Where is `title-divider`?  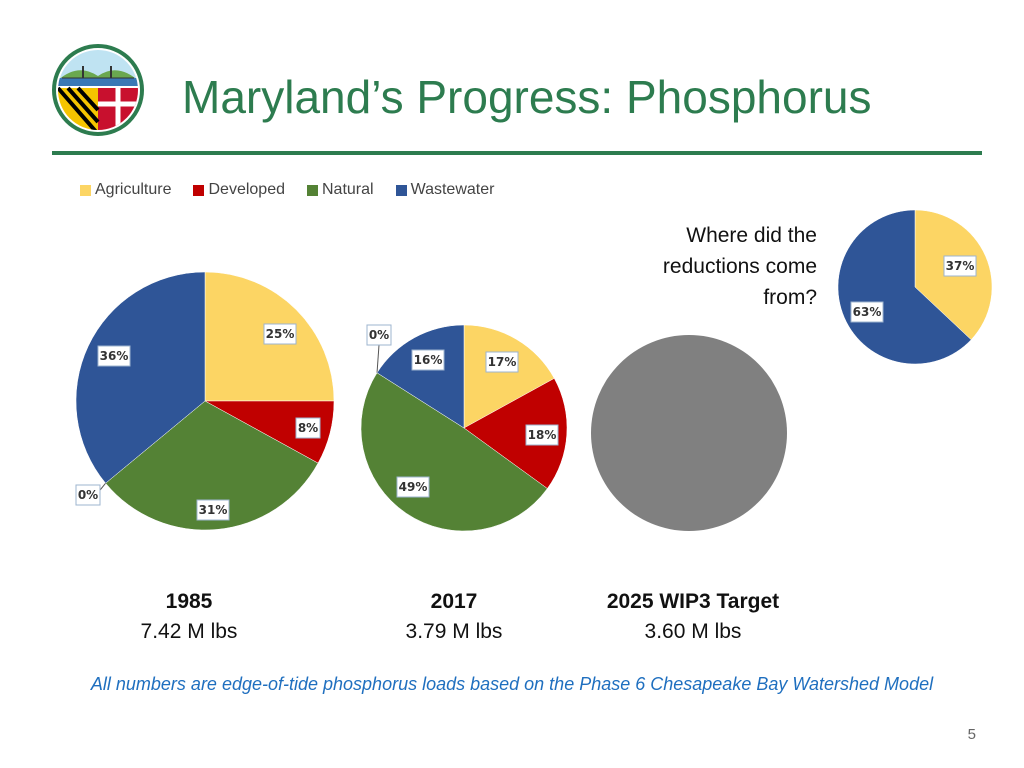 title-divider is located at coordinates (517, 153).